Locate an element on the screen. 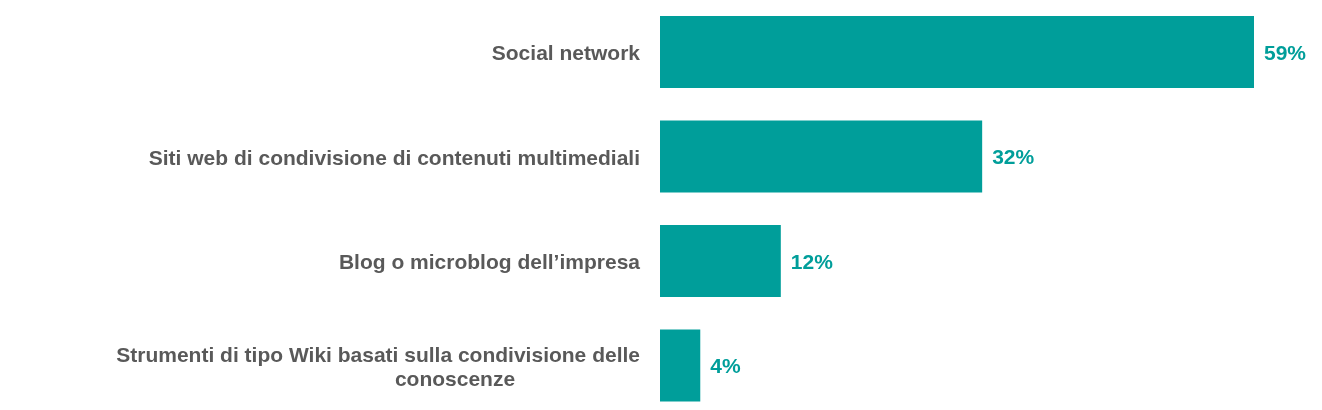 This screenshot has width=1322, height=410. data-label: 59% is located at coordinates (1285, 52).